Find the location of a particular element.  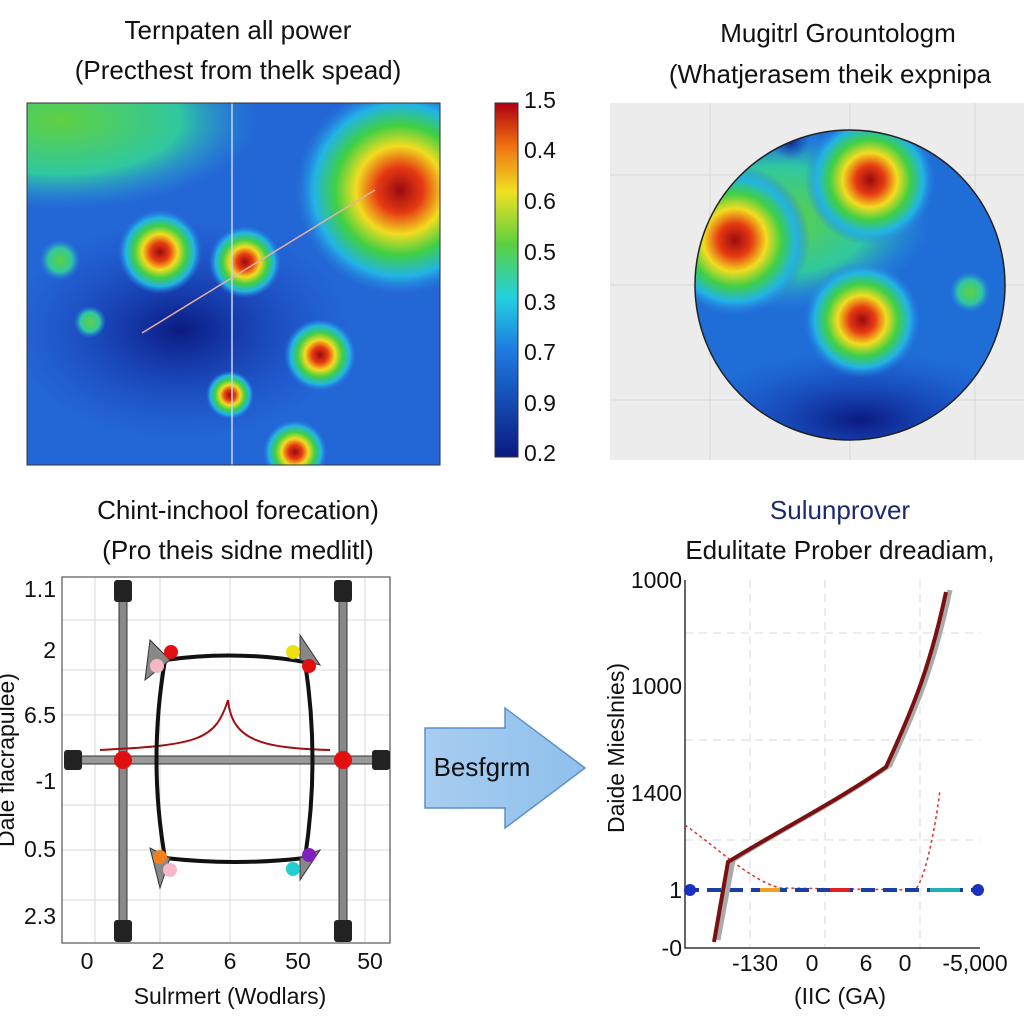

panel-title: Mugitrl Grountologm is located at coordinates (838, 33).